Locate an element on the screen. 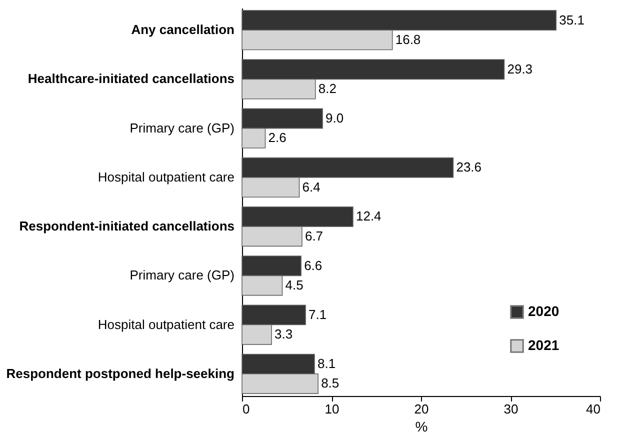  data-label: 2.6 is located at coordinates (277, 138).